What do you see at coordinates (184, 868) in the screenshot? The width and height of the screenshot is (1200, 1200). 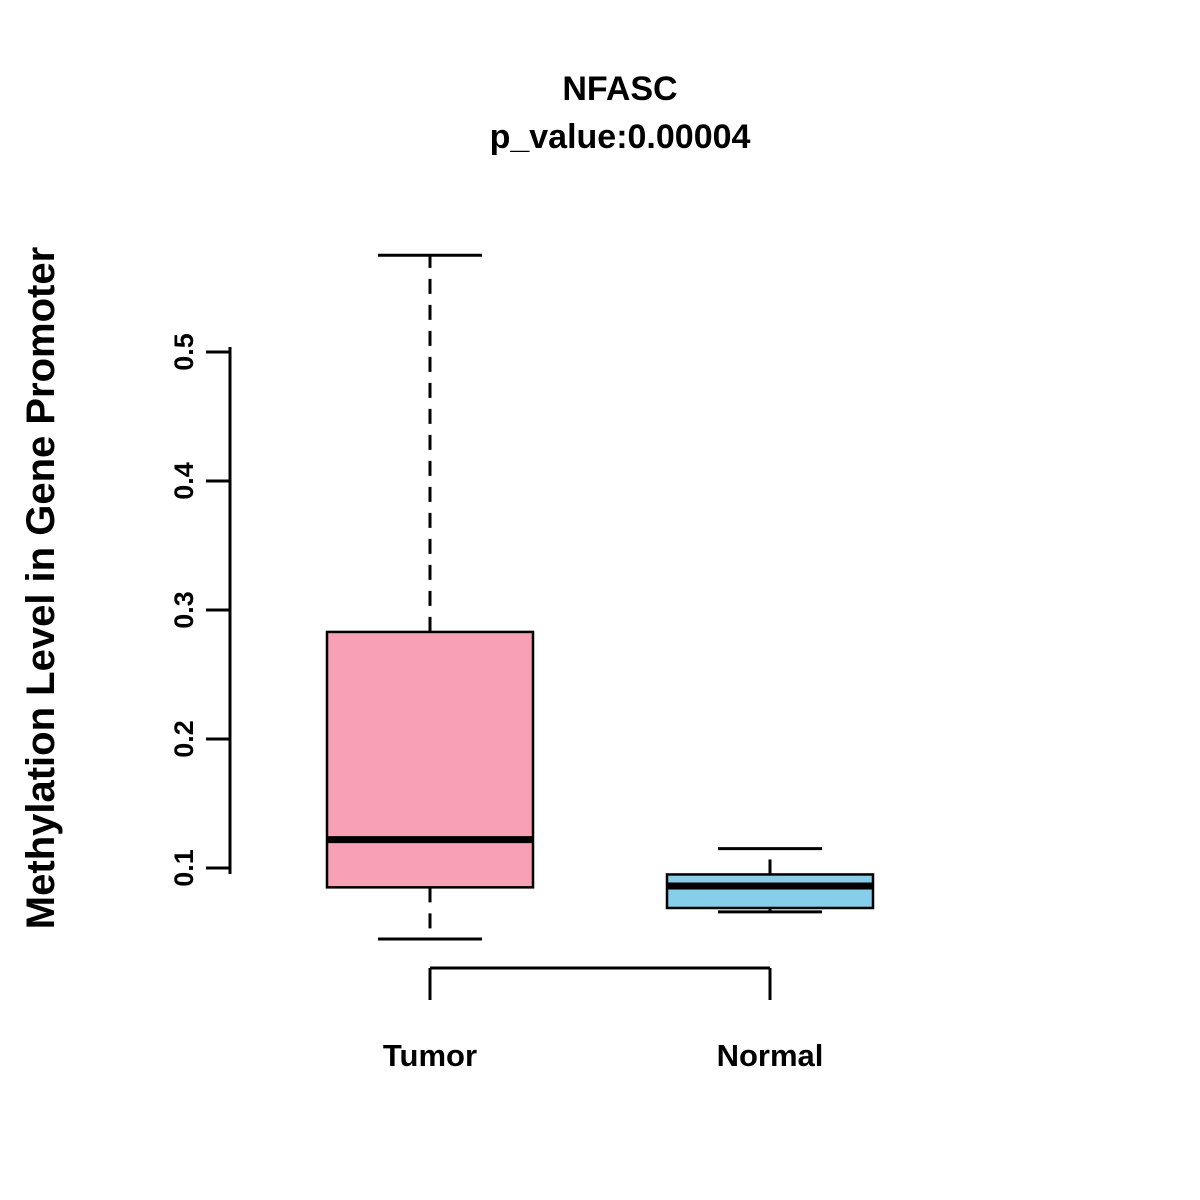 I see `y-tick-label: 0.1` at bounding box center [184, 868].